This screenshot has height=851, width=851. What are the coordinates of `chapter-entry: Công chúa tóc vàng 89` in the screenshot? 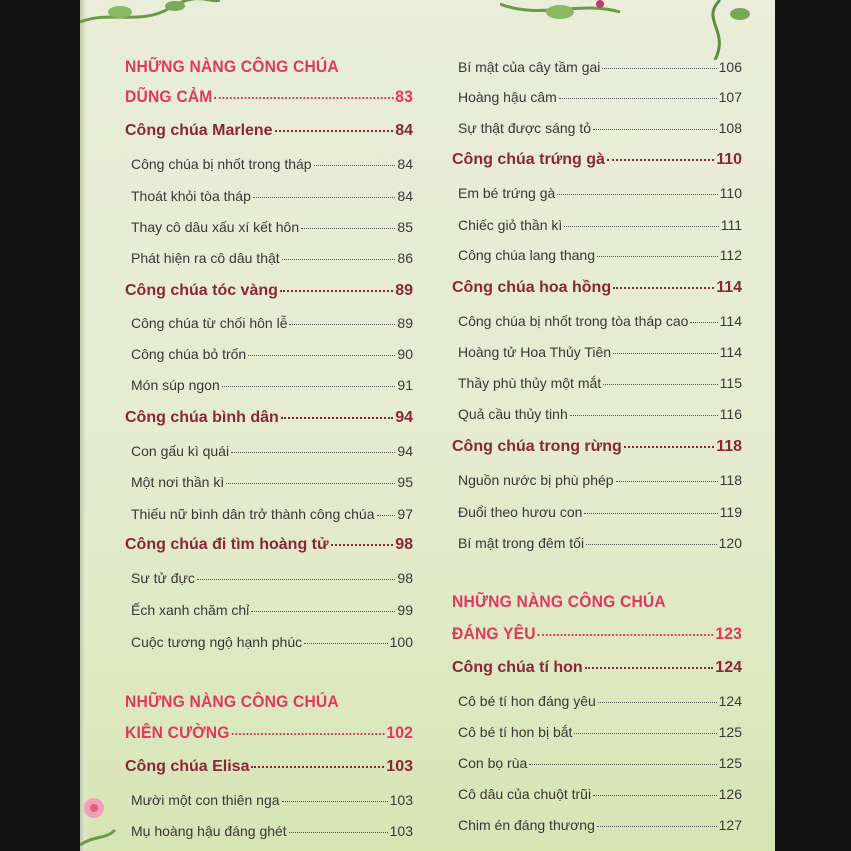 It's located at (269, 291).